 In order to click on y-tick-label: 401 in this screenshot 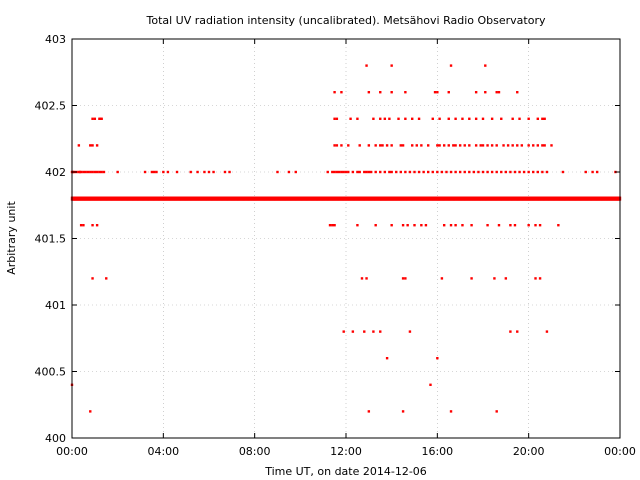, I will do `click(55, 305)`.